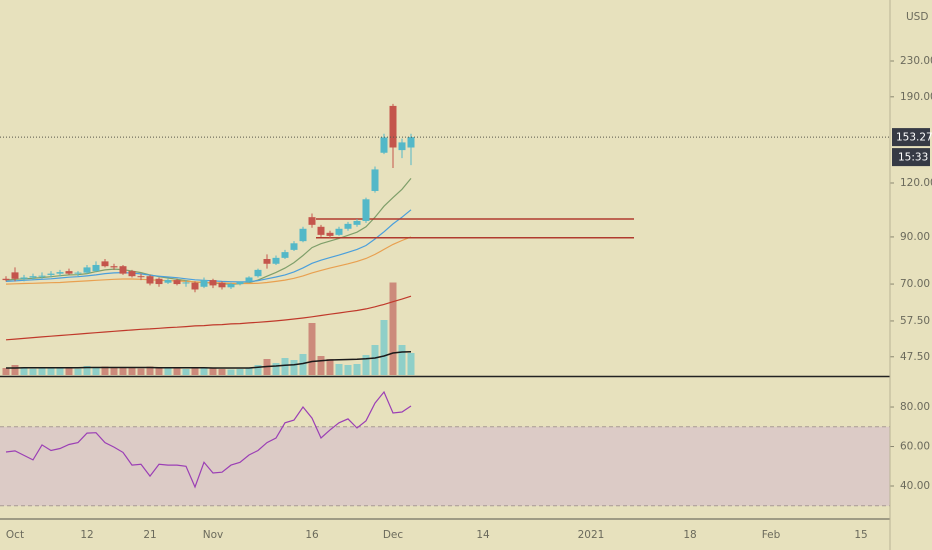 This screenshot has width=932, height=550. I want to click on y-tick-label: 60.00, so click(915, 447).